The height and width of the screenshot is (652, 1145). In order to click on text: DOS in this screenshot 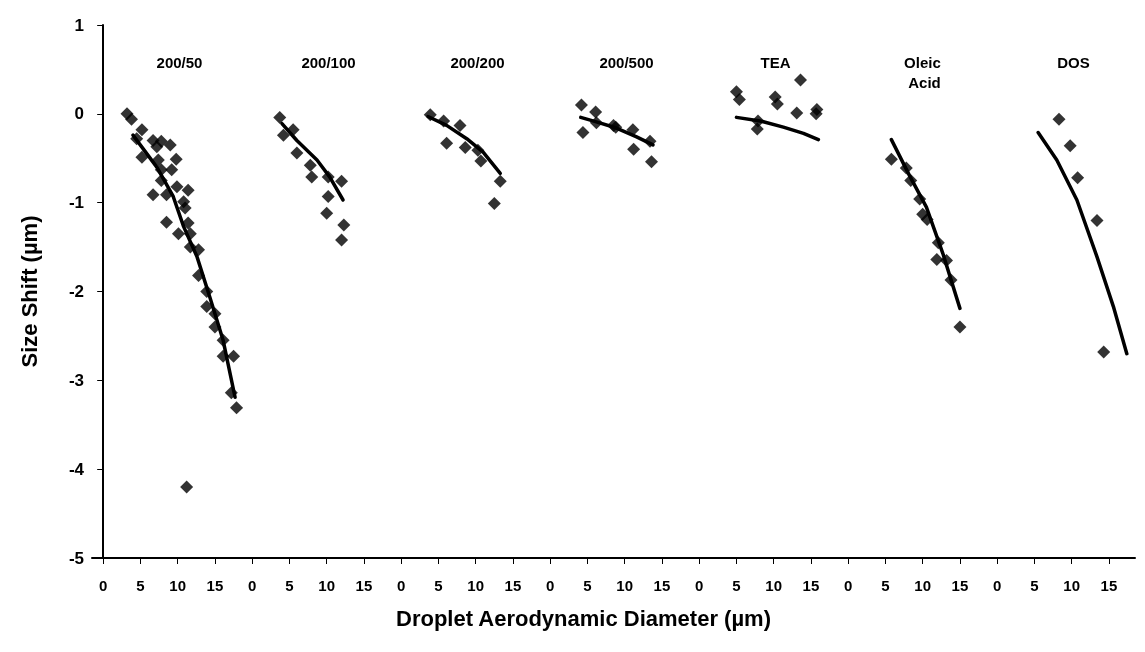, I will do `click(1073, 62)`.